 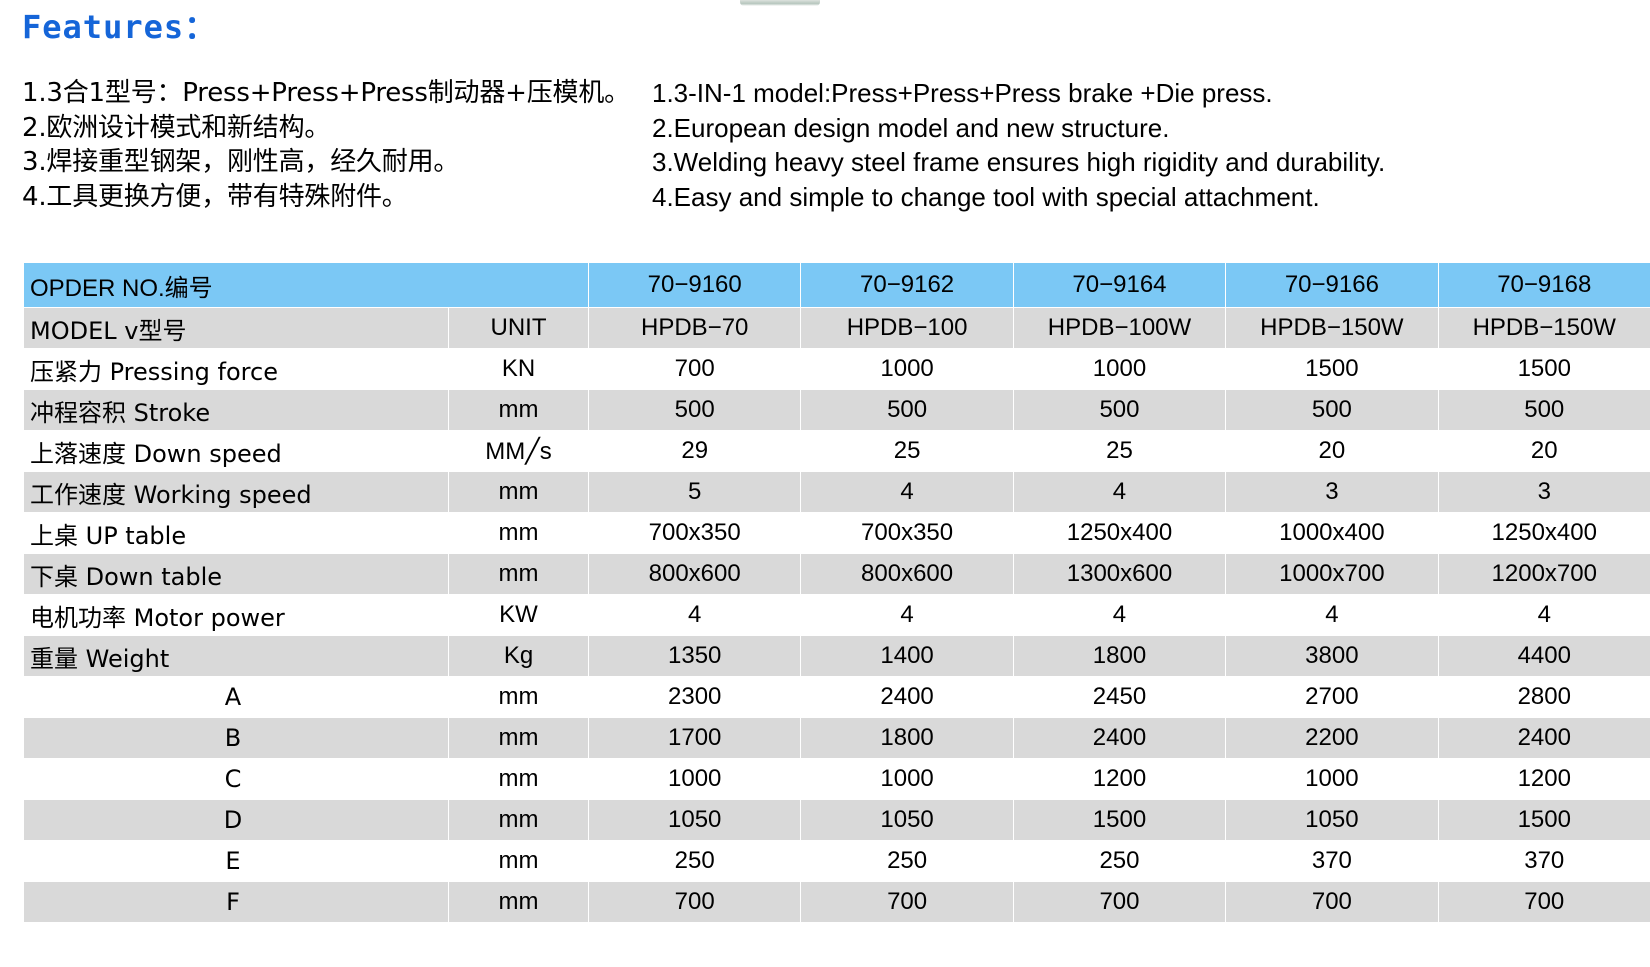 What do you see at coordinates (518, 615) in the screenshot?
I see `row-unit: KW` at bounding box center [518, 615].